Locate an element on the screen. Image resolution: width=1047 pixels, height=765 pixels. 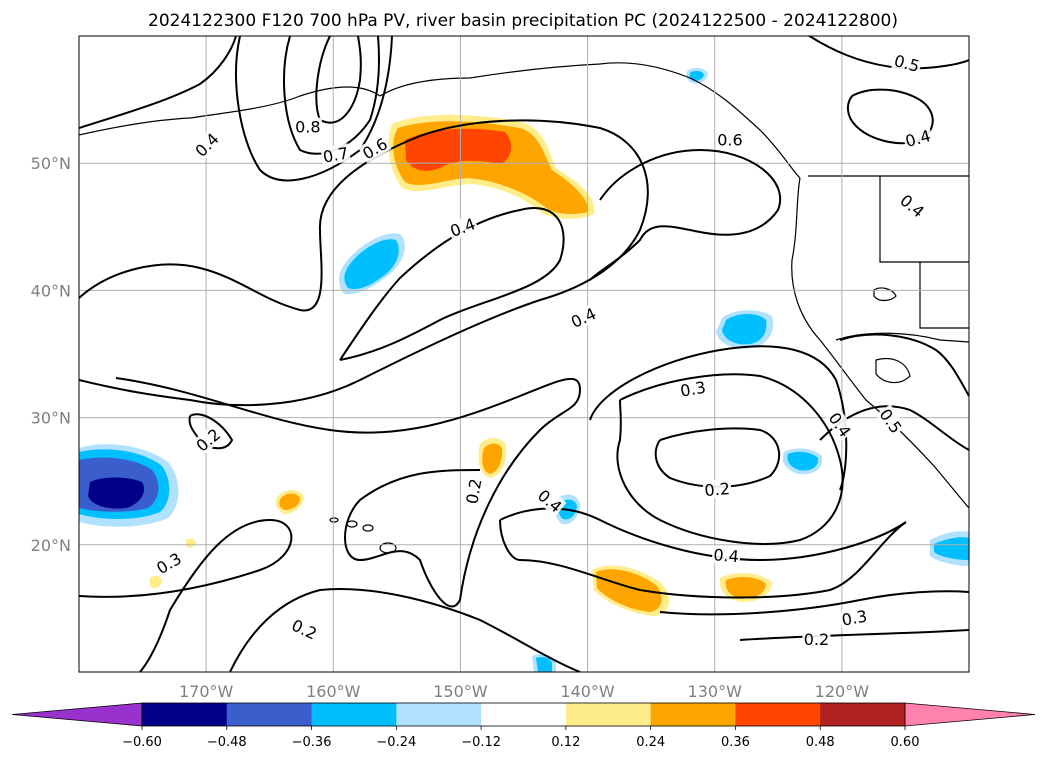
x-tick-label: 160°W is located at coordinates (333, 691).